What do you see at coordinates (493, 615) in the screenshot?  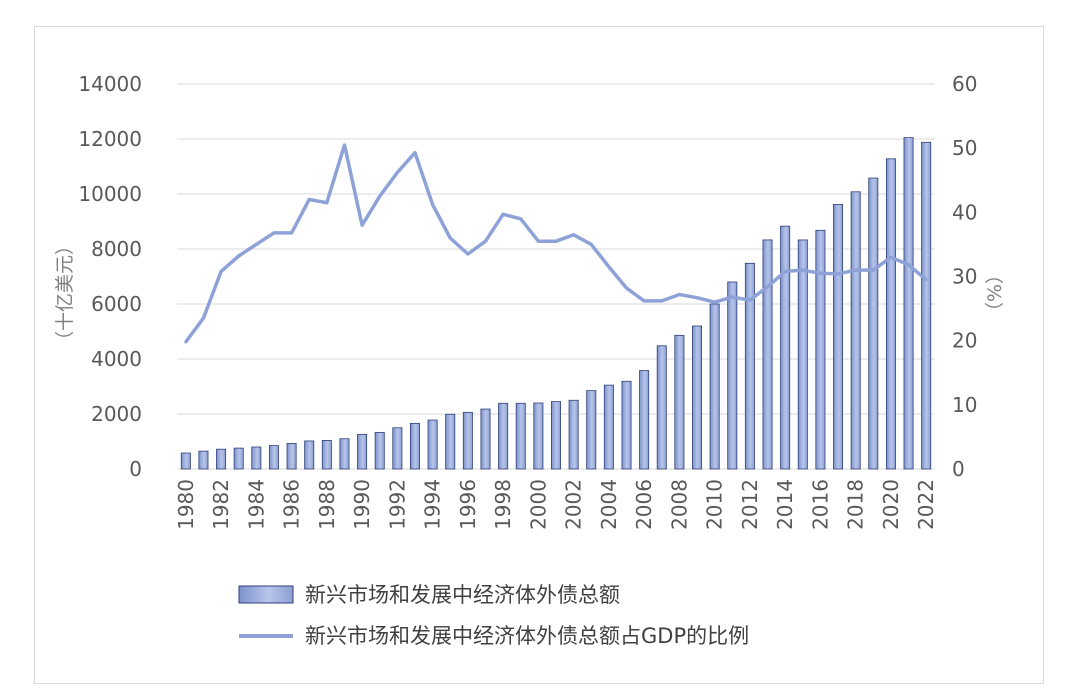 I see `legend: 新兴市场和发展中经济体外债总额 新兴市场和发展中经济体外债总额占GDP的比例` at bounding box center [493, 615].